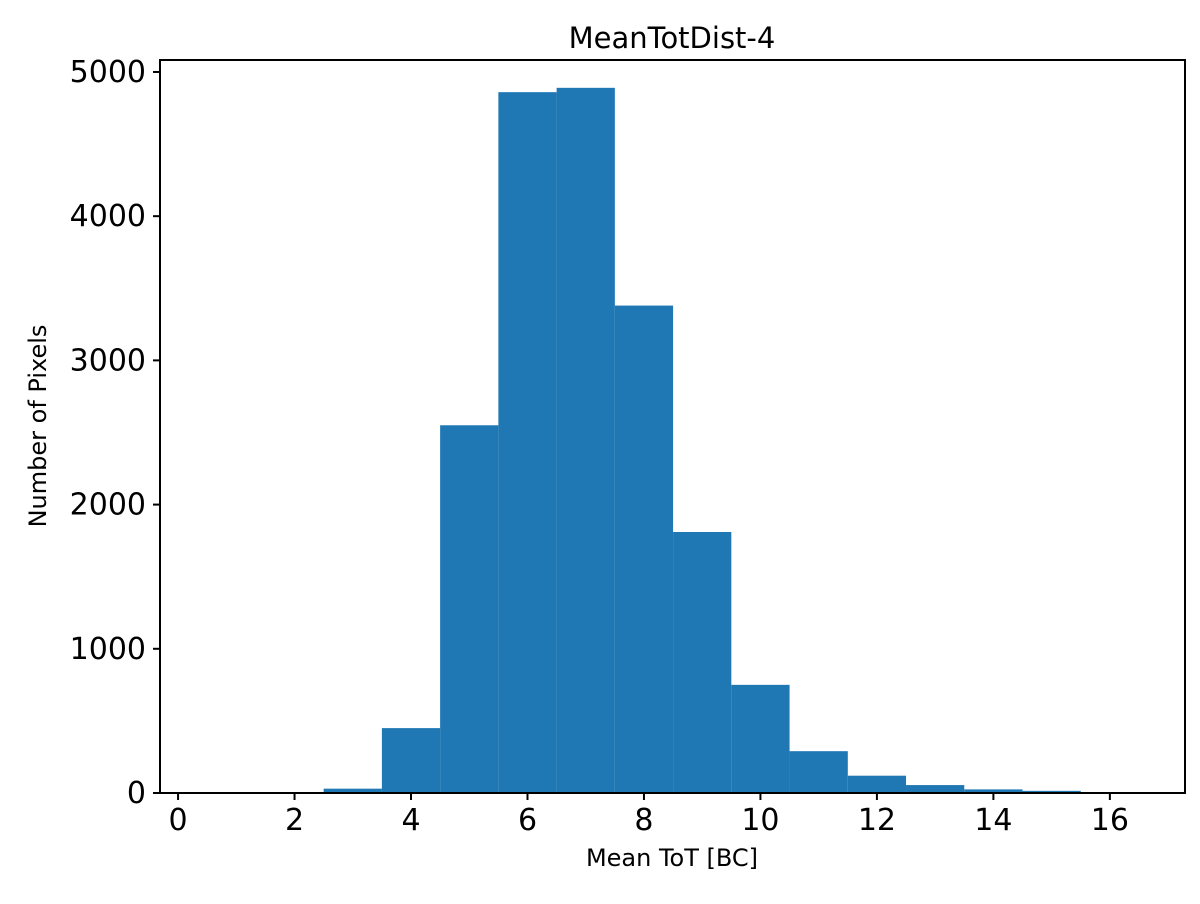 The height and width of the screenshot is (904, 1200). Describe the element at coordinates (108, 360) in the screenshot. I see `y-tick-label: 3000` at that location.